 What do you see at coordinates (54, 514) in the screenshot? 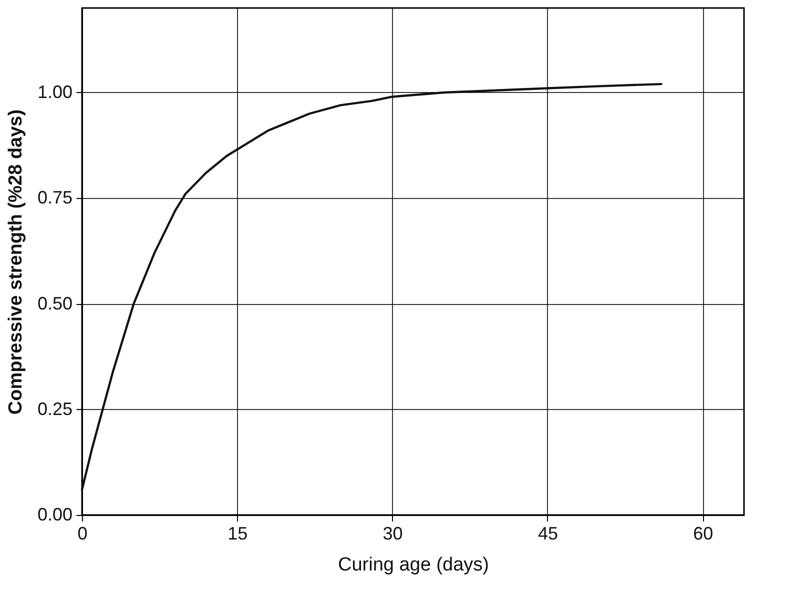
I see `y-tick-label: 0.00` at bounding box center [54, 514].